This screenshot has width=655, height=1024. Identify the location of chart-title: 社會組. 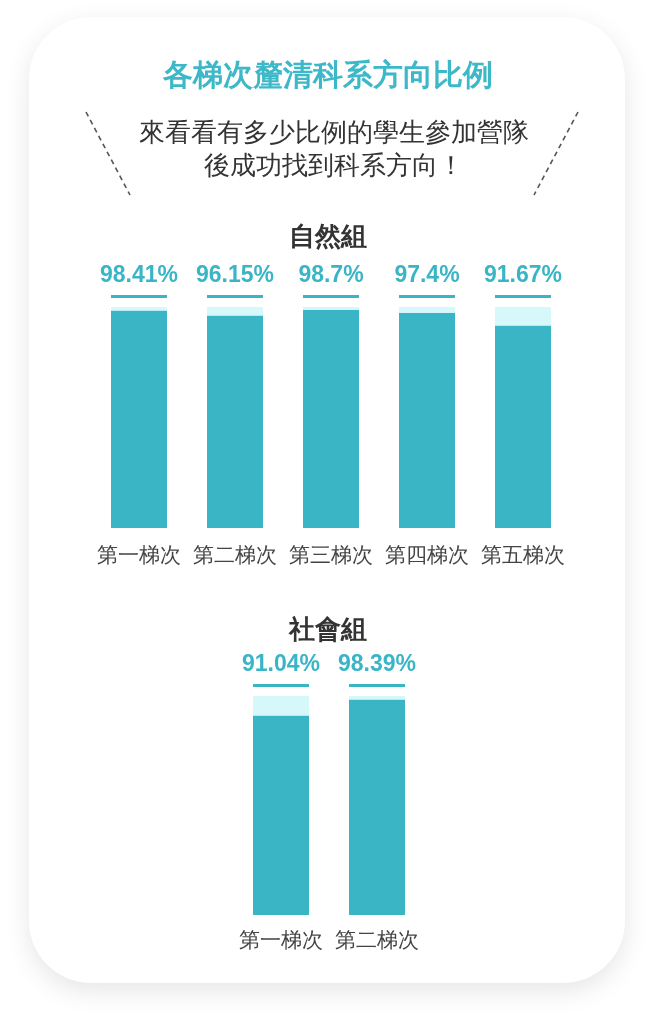
(327, 629).